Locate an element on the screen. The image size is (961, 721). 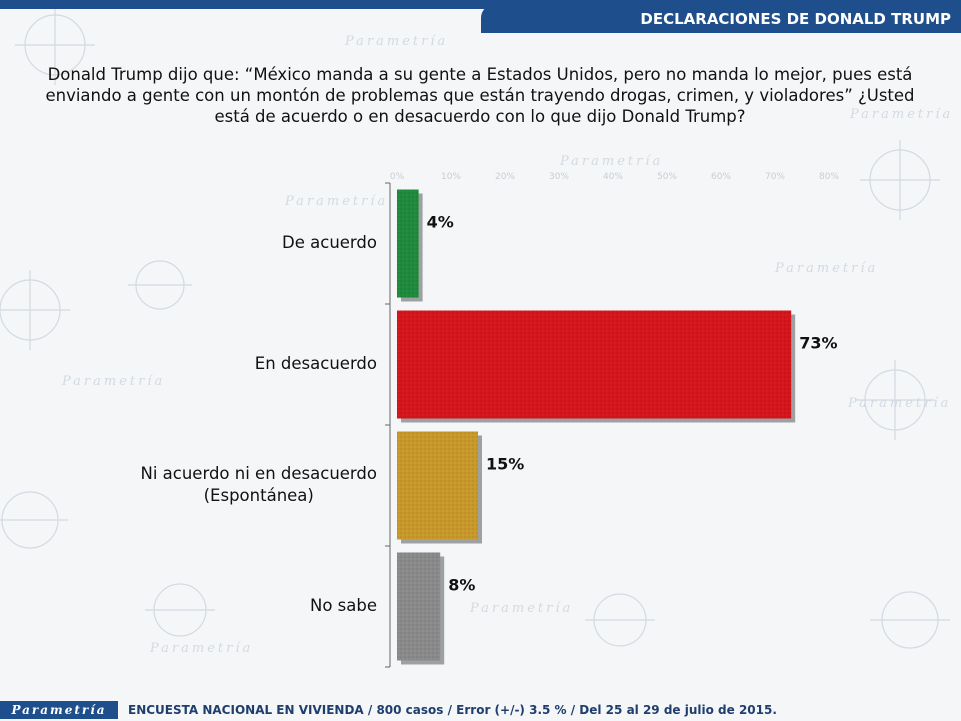
x-tick-label: 50% is located at coordinates (667, 177).